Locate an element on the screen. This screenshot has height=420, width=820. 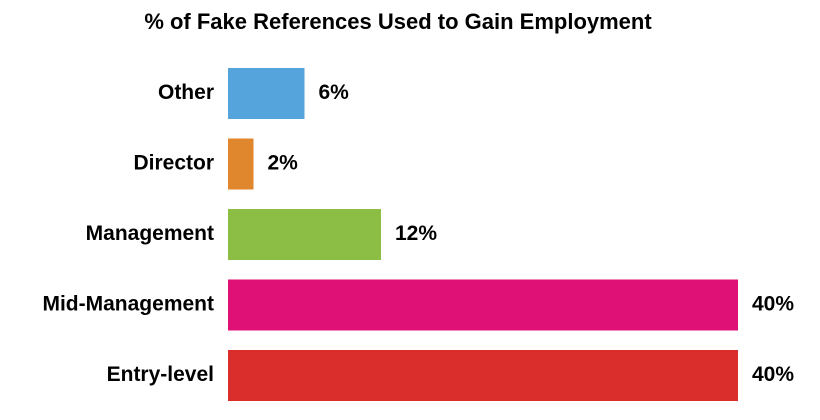
value-label-director: 2% is located at coordinates (283, 163).